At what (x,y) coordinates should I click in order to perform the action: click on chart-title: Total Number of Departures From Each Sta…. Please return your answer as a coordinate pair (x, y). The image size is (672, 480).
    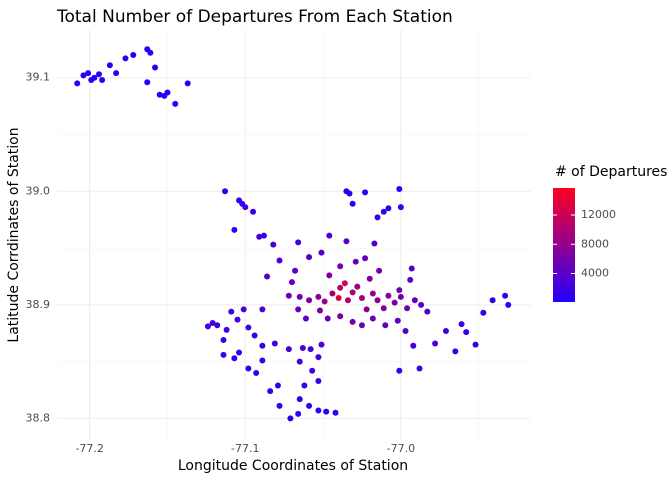
    Looking at the image, I should click on (254, 17).